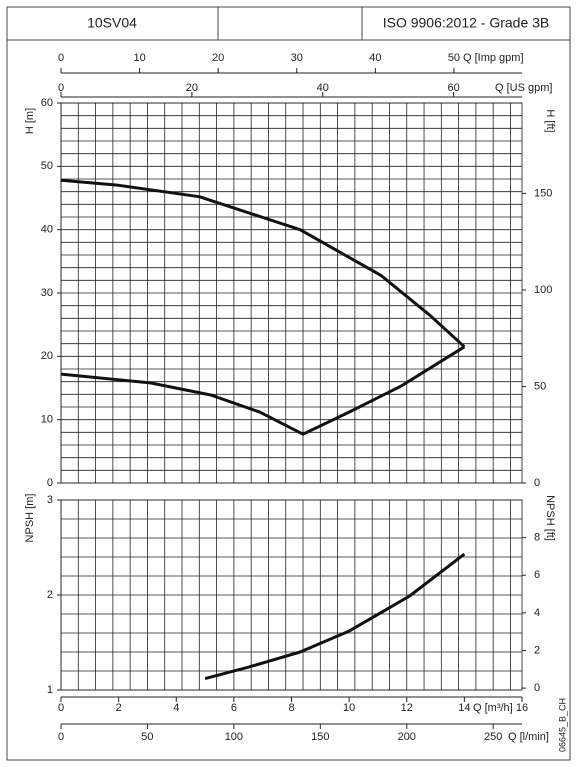 The image size is (580, 767). What do you see at coordinates (30, 518) in the screenshot?
I see `y-axis-title: NPSH [m]` at bounding box center [30, 518].